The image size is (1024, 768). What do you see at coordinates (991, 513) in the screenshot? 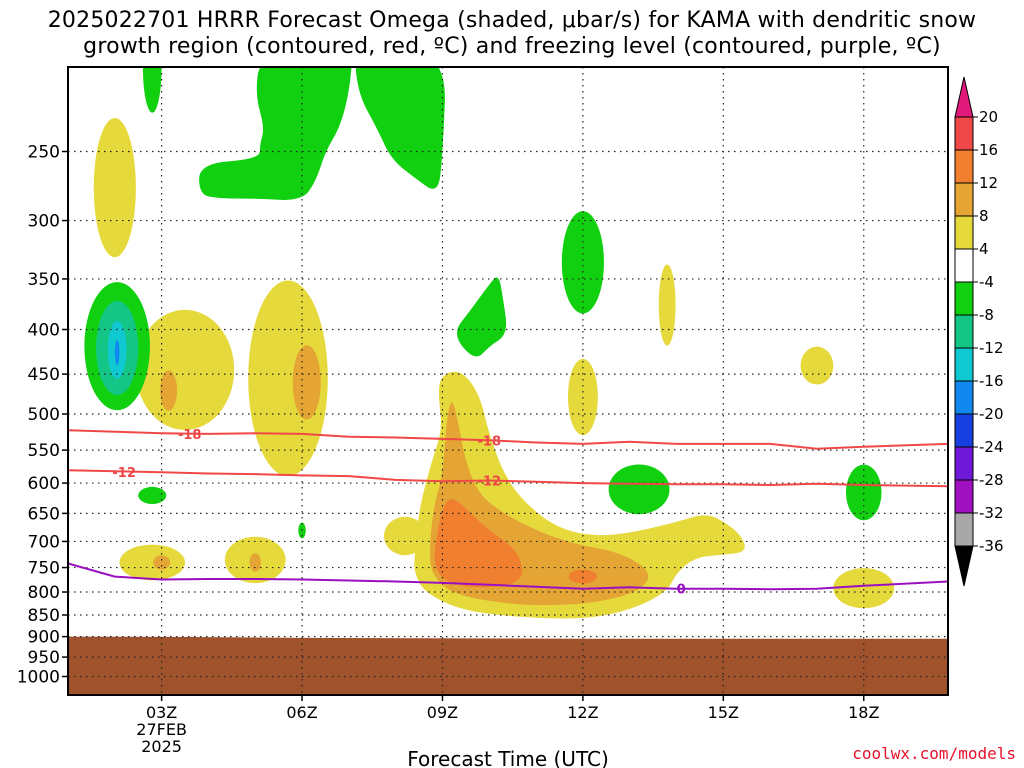
I see `colorbar-label: -32` at bounding box center [991, 513].